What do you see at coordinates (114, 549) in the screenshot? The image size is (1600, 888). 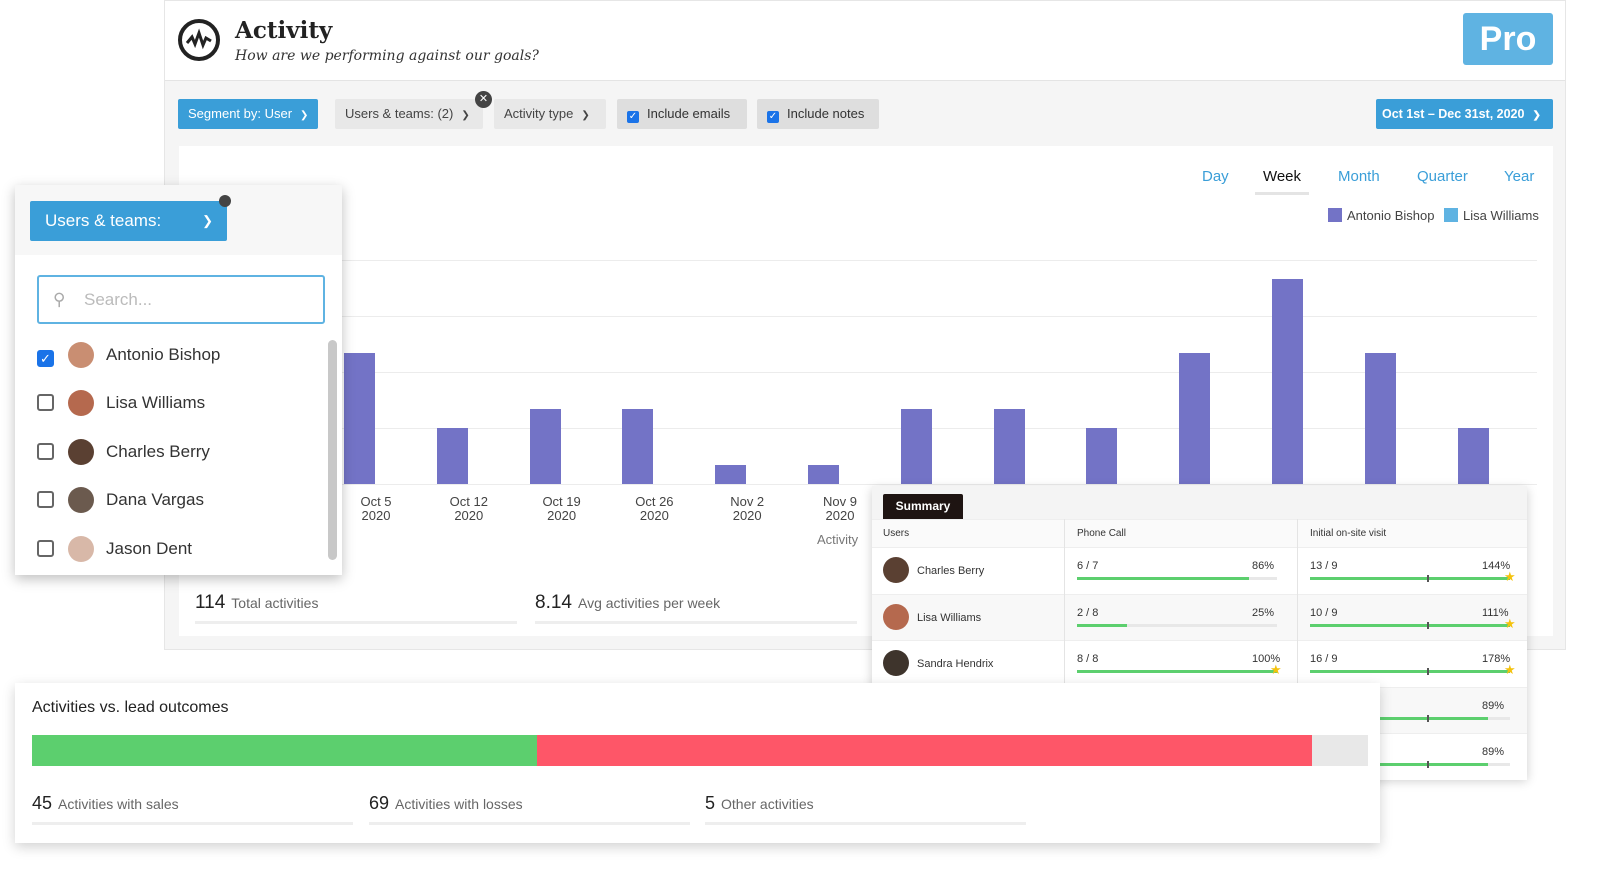 I see `user-list-item: Jason Dent` at bounding box center [114, 549].